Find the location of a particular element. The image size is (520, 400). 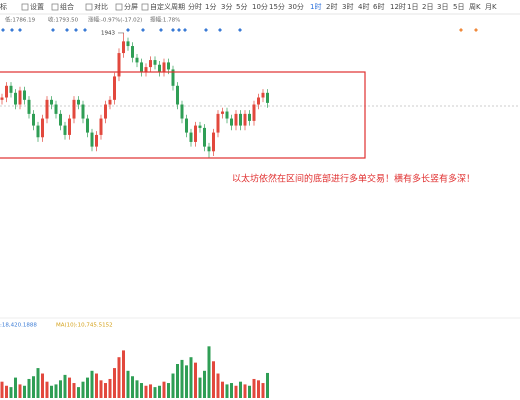

period-tab: 5日 is located at coordinates (458, 7).